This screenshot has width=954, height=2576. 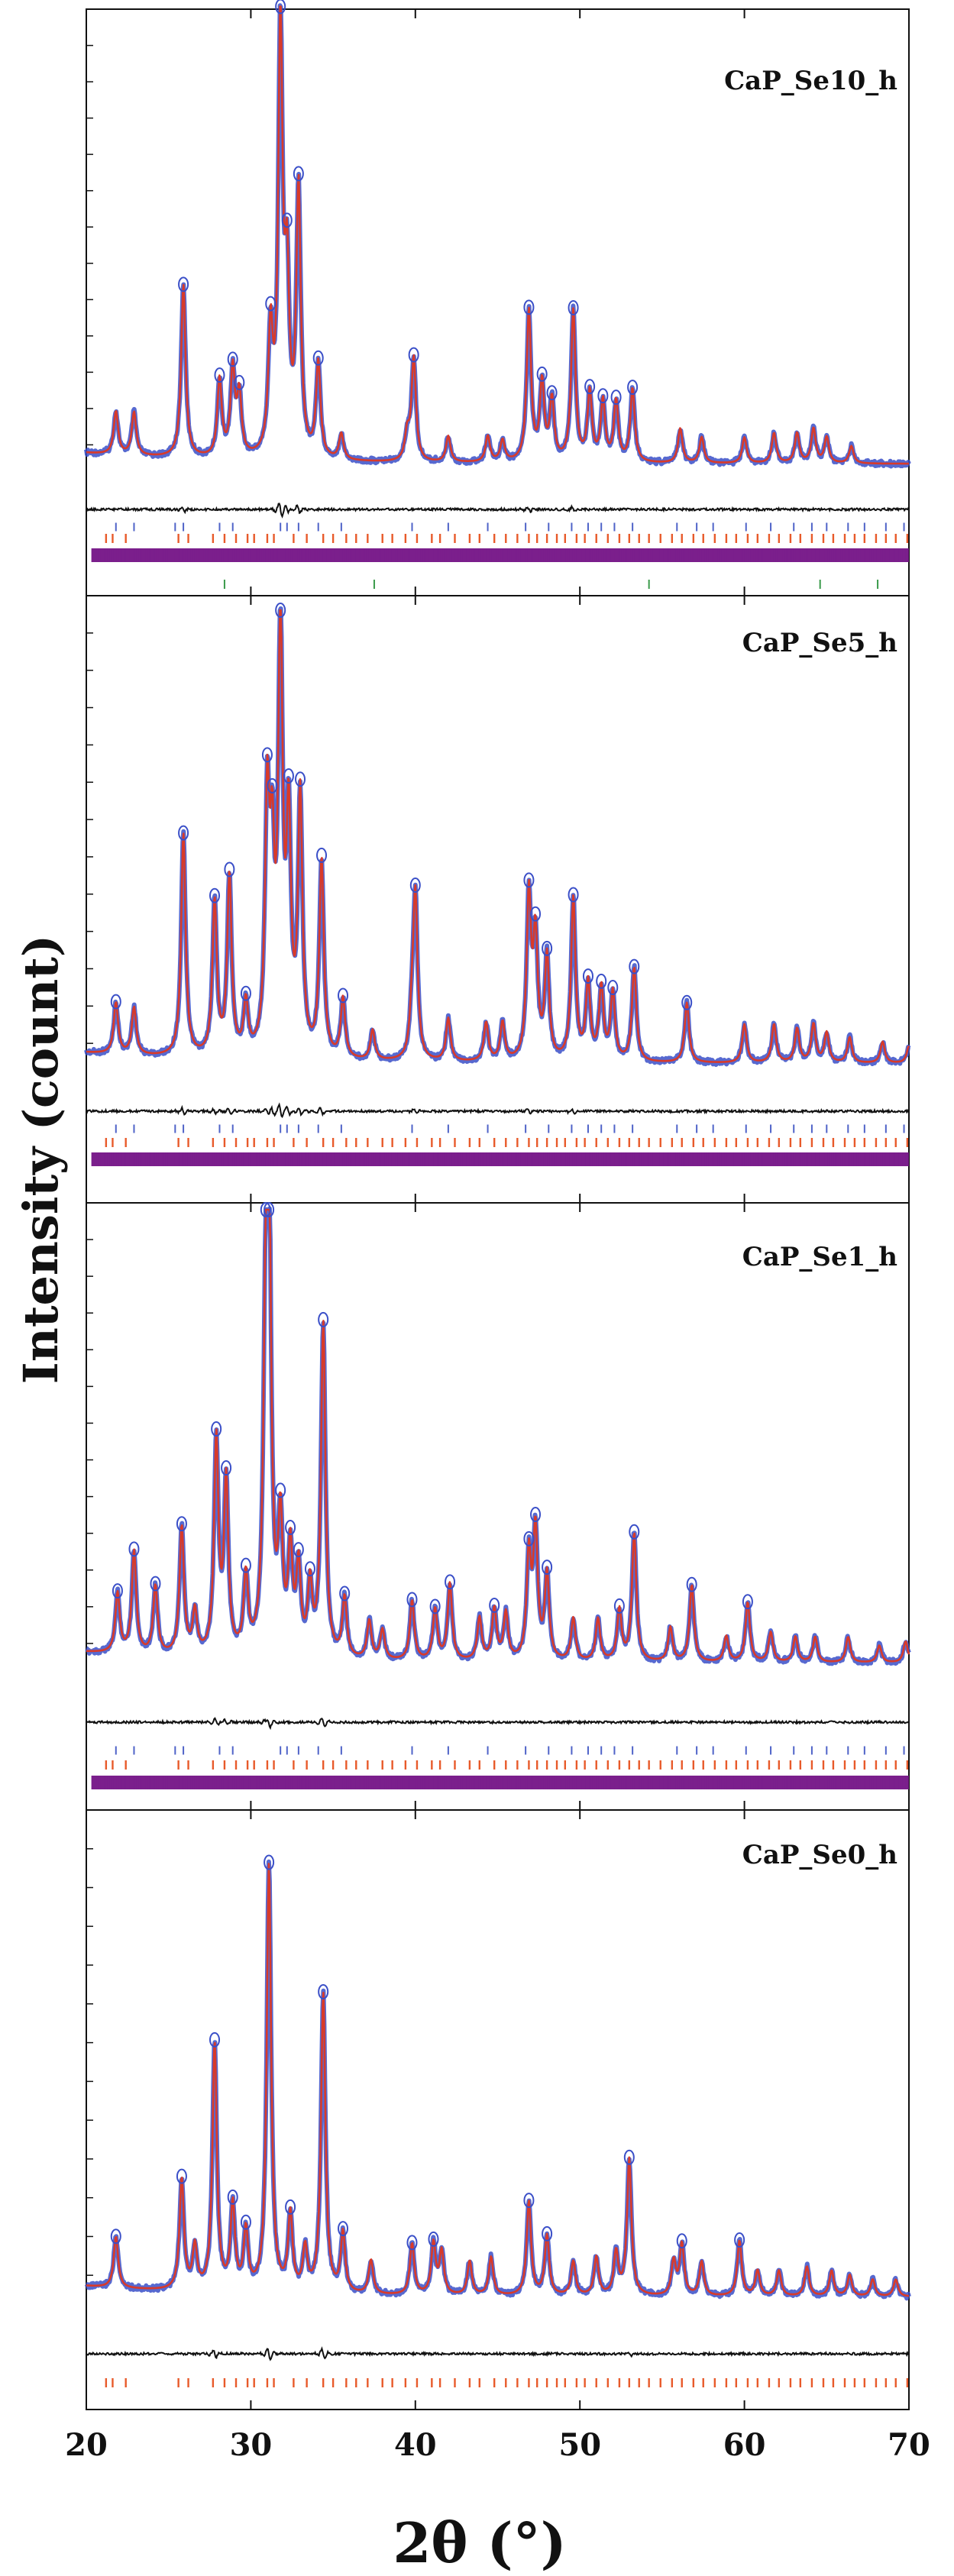 What do you see at coordinates (251, 2445) in the screenshot?
I see `x-tick-label: 30` at bounding box center [251, 2445].